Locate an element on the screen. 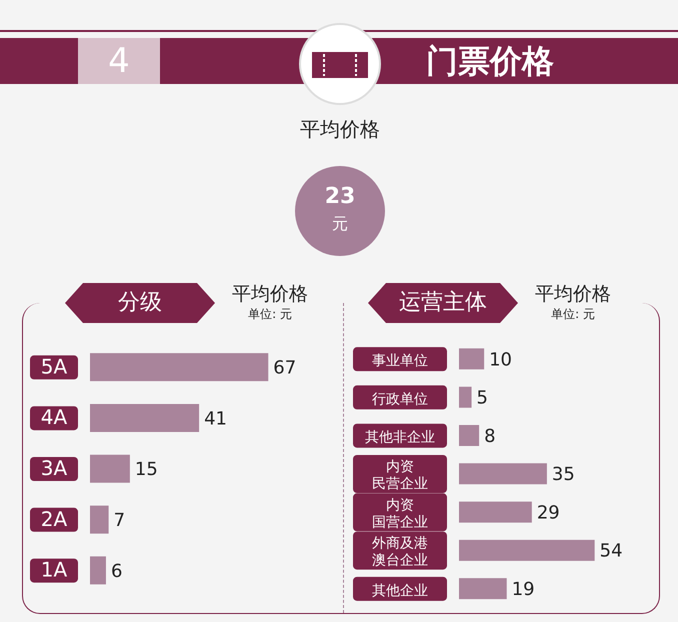  data-label: 41 is located at coordinates (215, 419).